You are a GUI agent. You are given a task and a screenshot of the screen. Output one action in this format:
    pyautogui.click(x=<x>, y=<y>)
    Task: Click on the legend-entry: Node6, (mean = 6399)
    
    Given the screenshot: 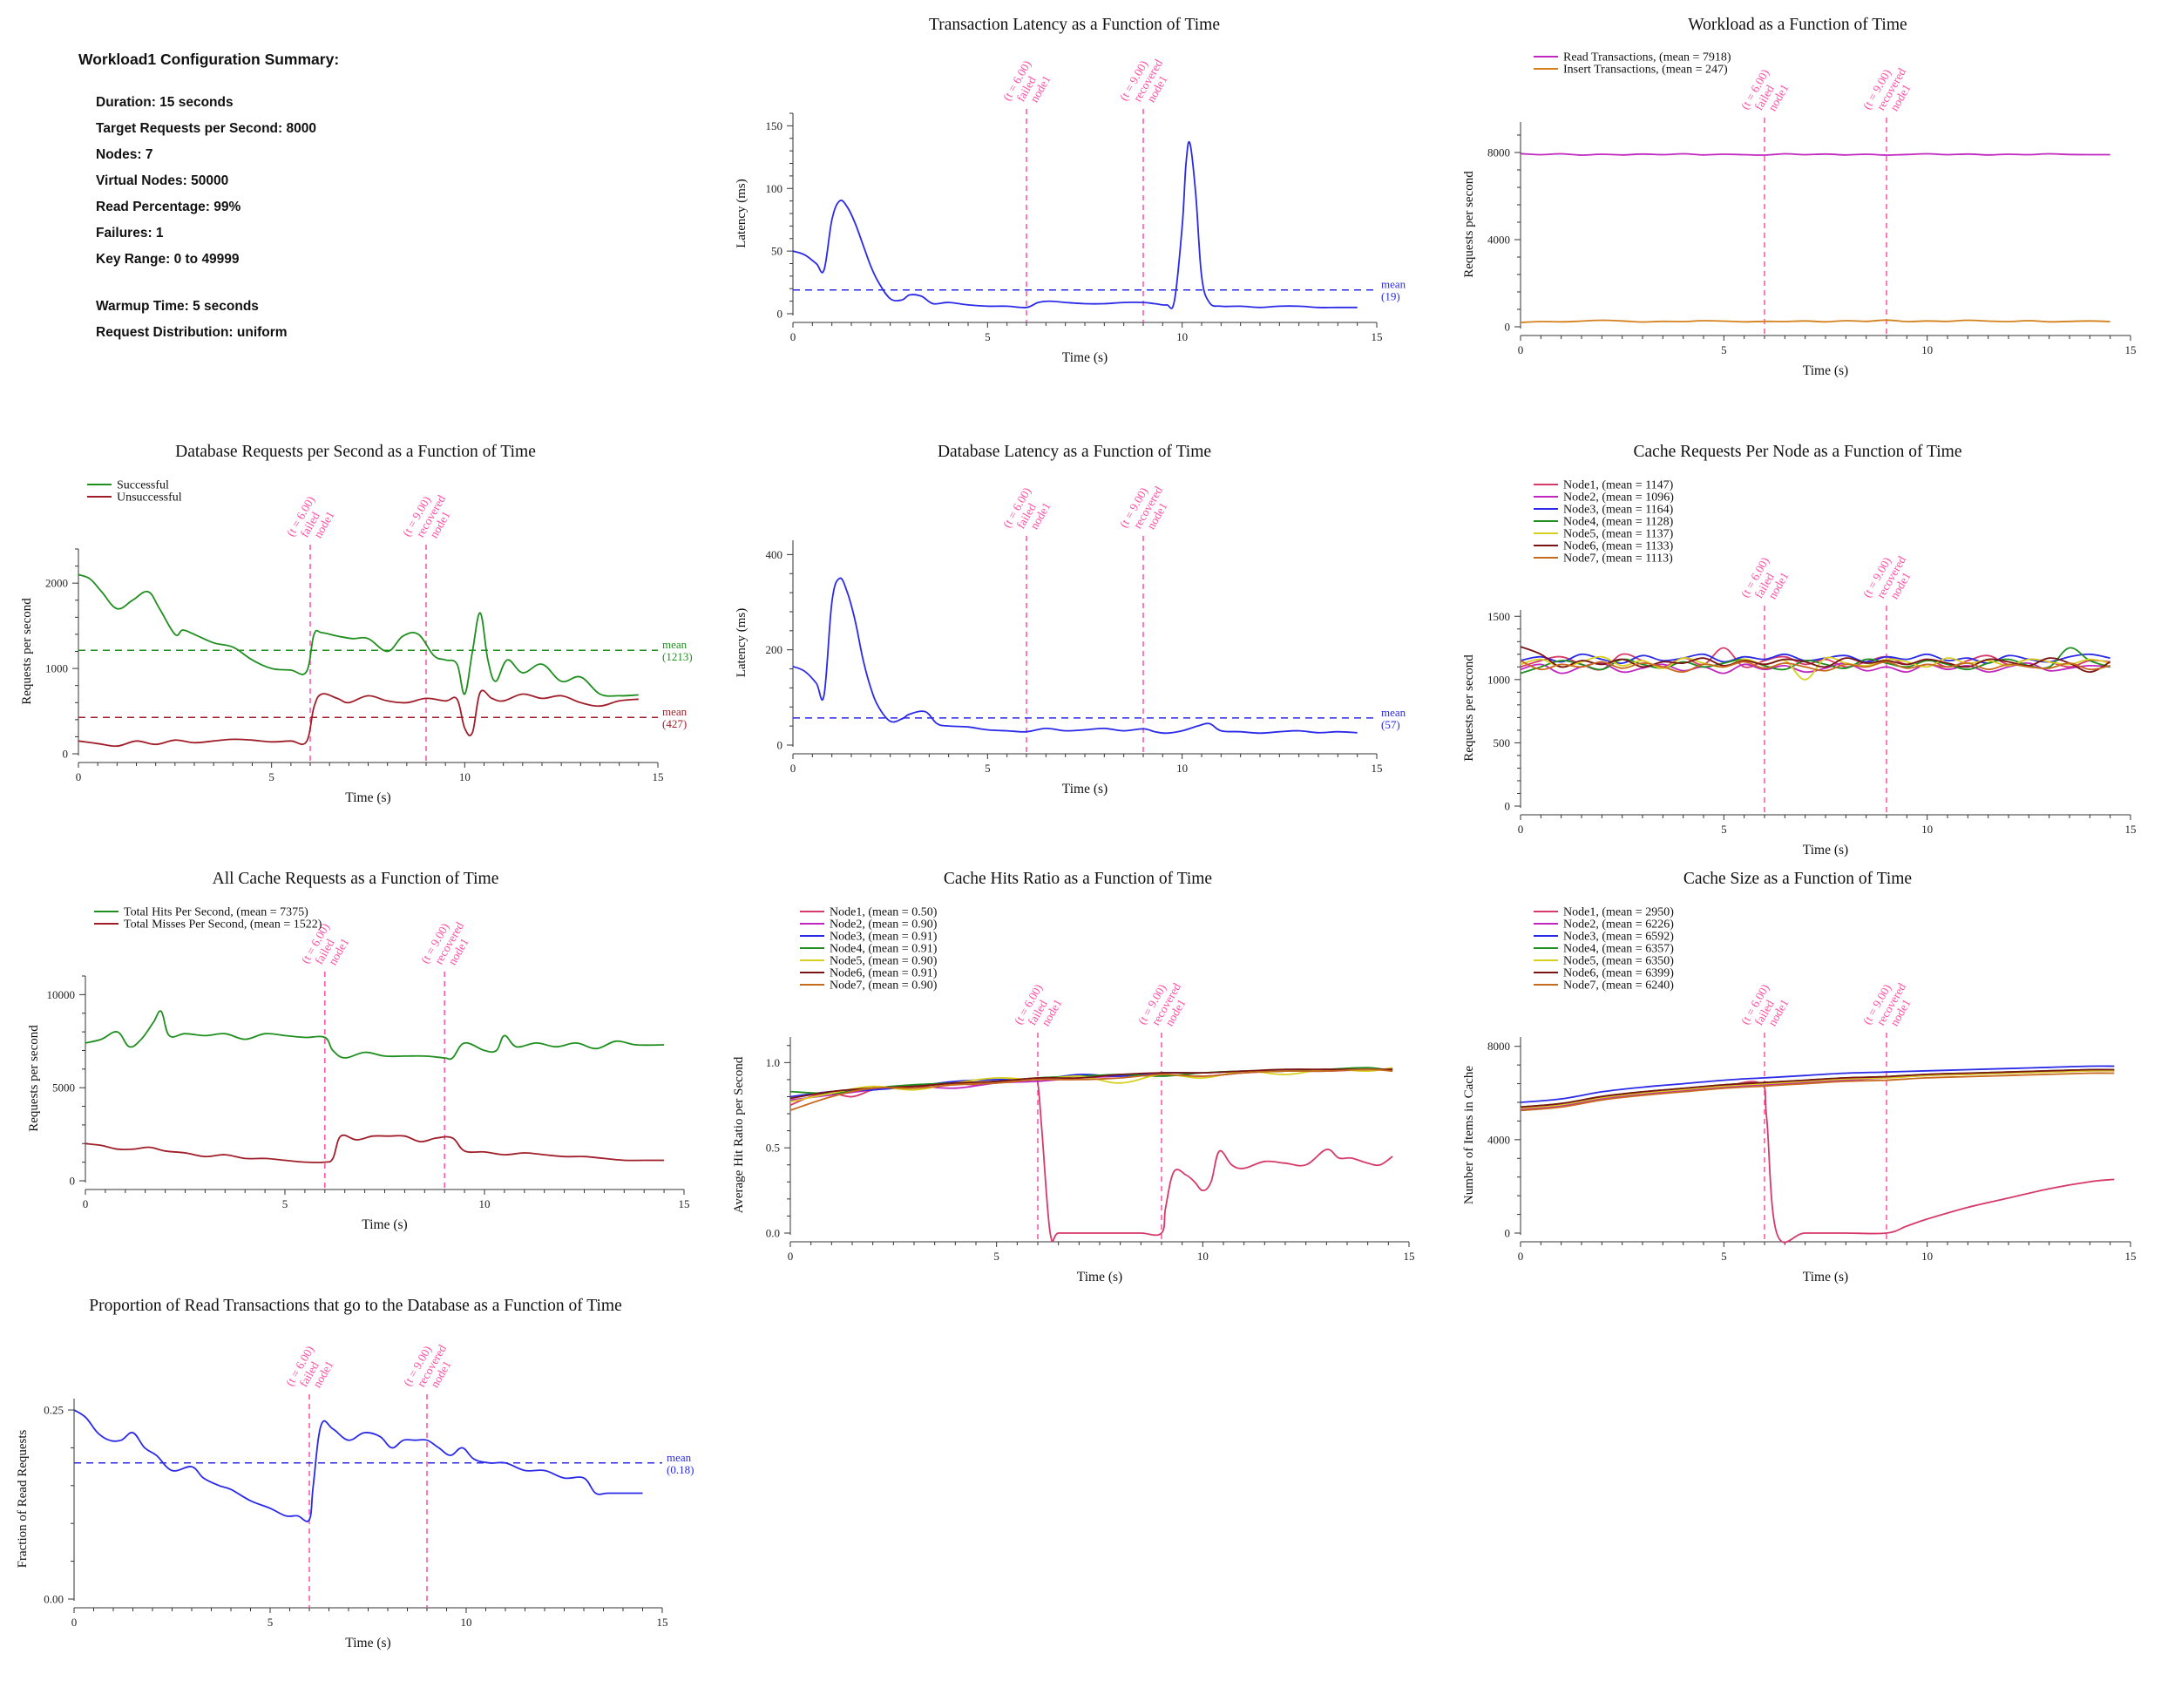 What is the action you would take?
    pyautogui.click(x=1618, y=973)
    